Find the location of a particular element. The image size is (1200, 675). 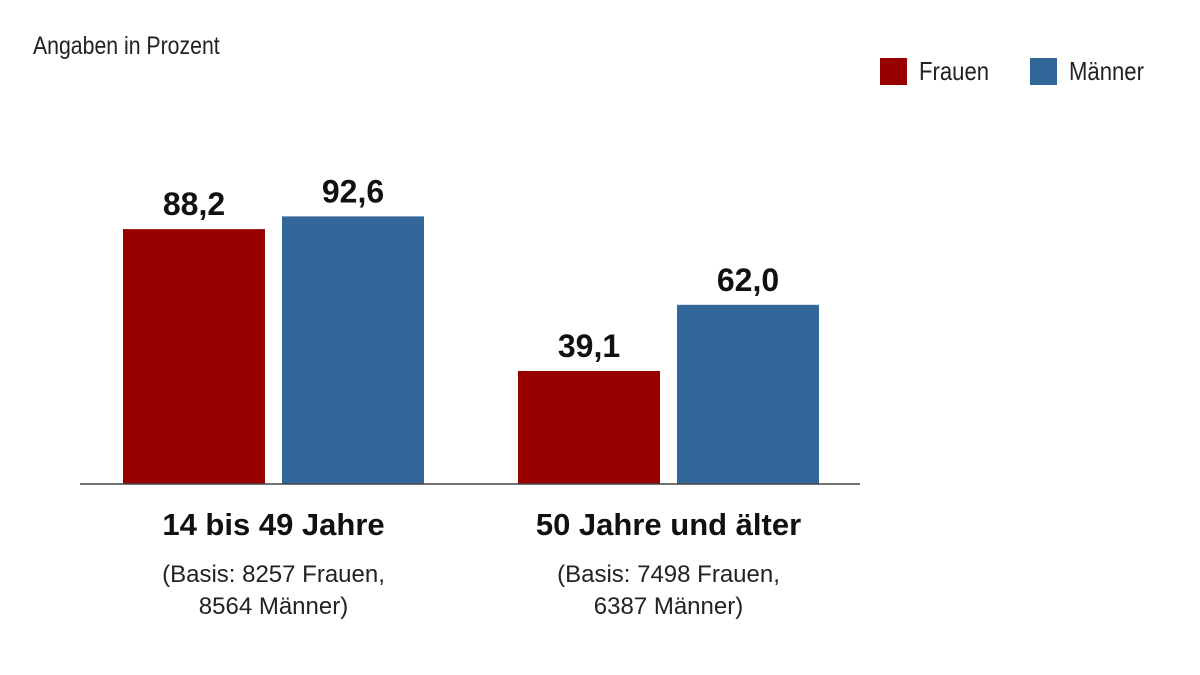

category-note: 8564 Männer) is located at coordinates (273, 606).